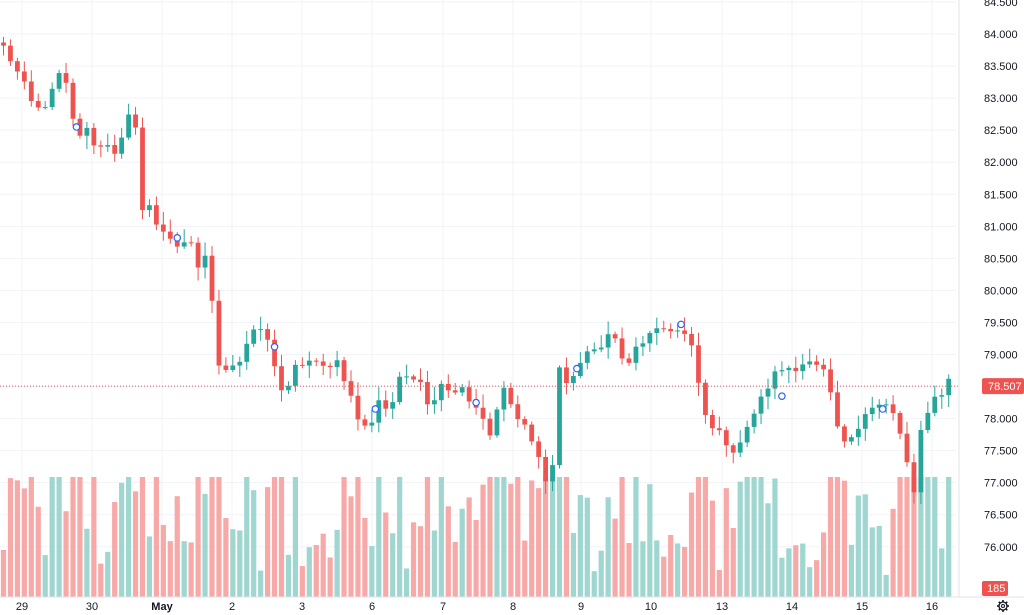 Image resolution: width=1024 pixels, height=615 pixels. I want to click on gear-ring, so click(1003, 606).